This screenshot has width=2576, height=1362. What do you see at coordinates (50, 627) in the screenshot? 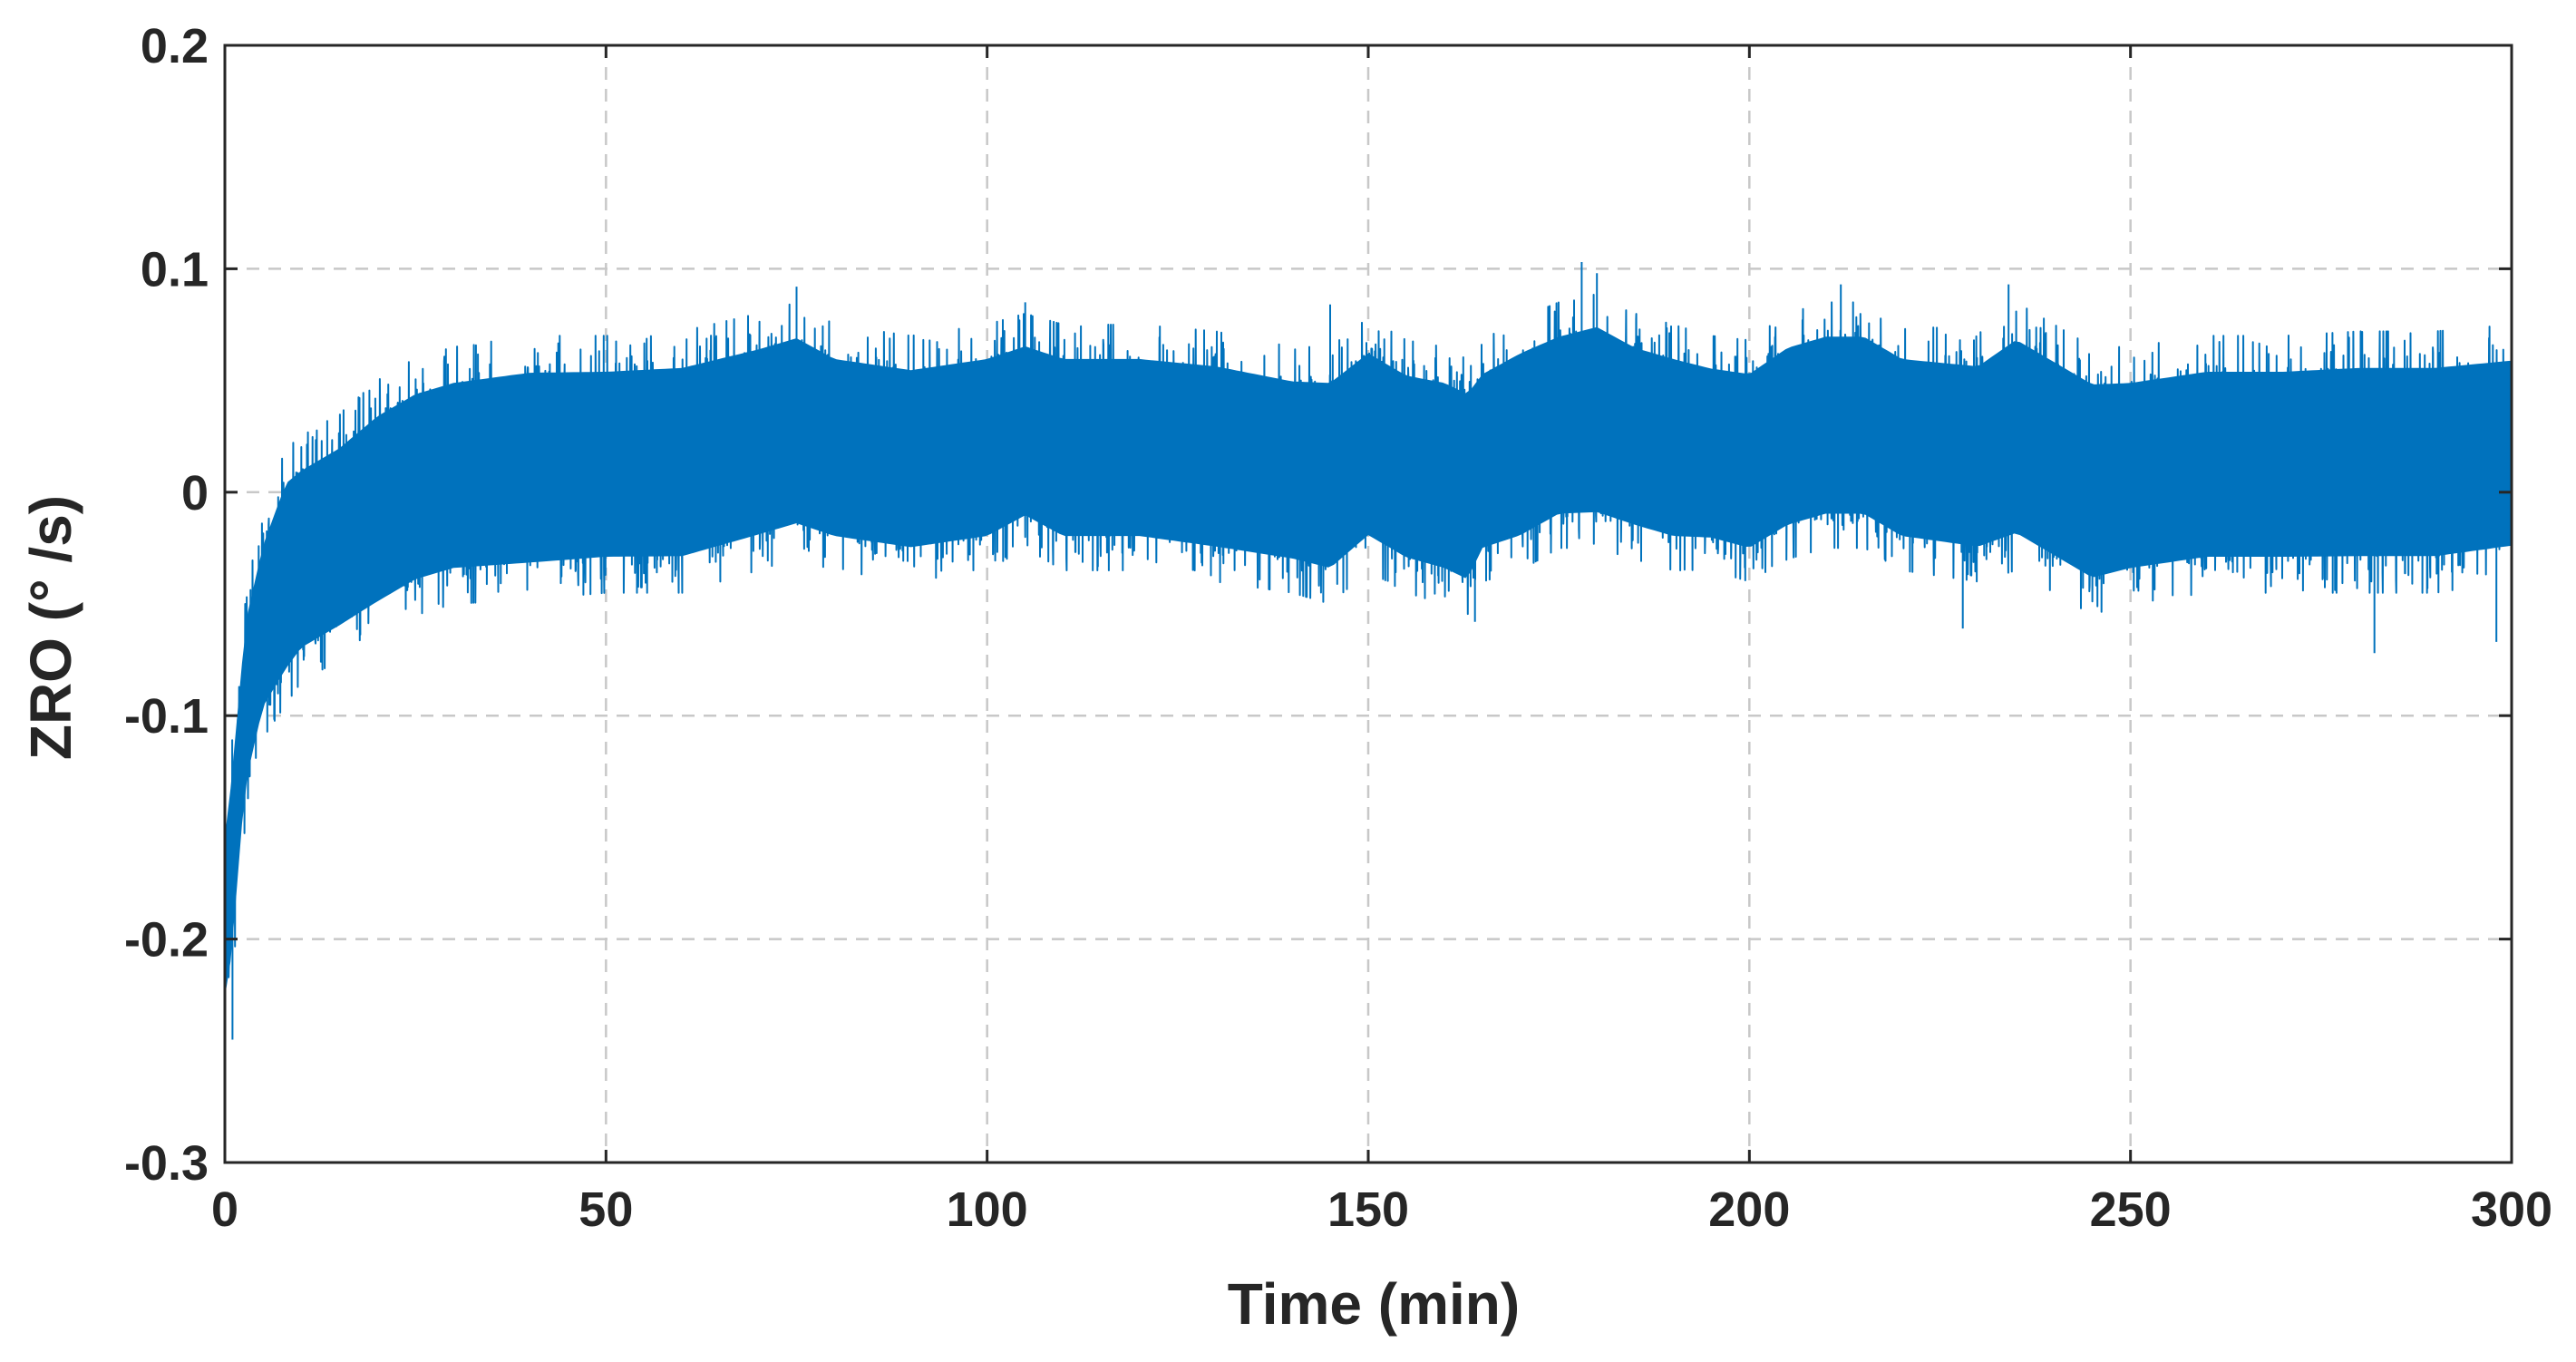
I see `y-axis-title: ZRO (° /s)` at bounding box center [50, 627].